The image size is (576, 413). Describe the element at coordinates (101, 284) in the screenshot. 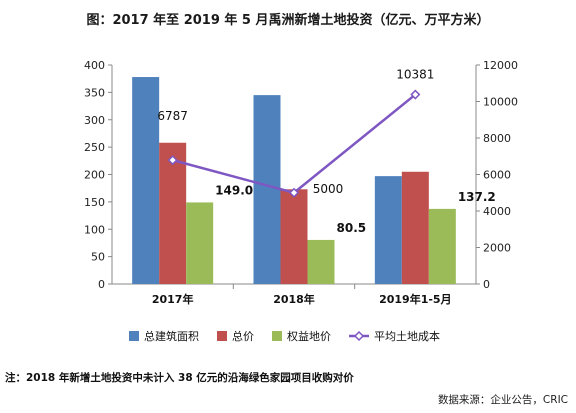

I see `y-tick-label-left: 0` at that location.